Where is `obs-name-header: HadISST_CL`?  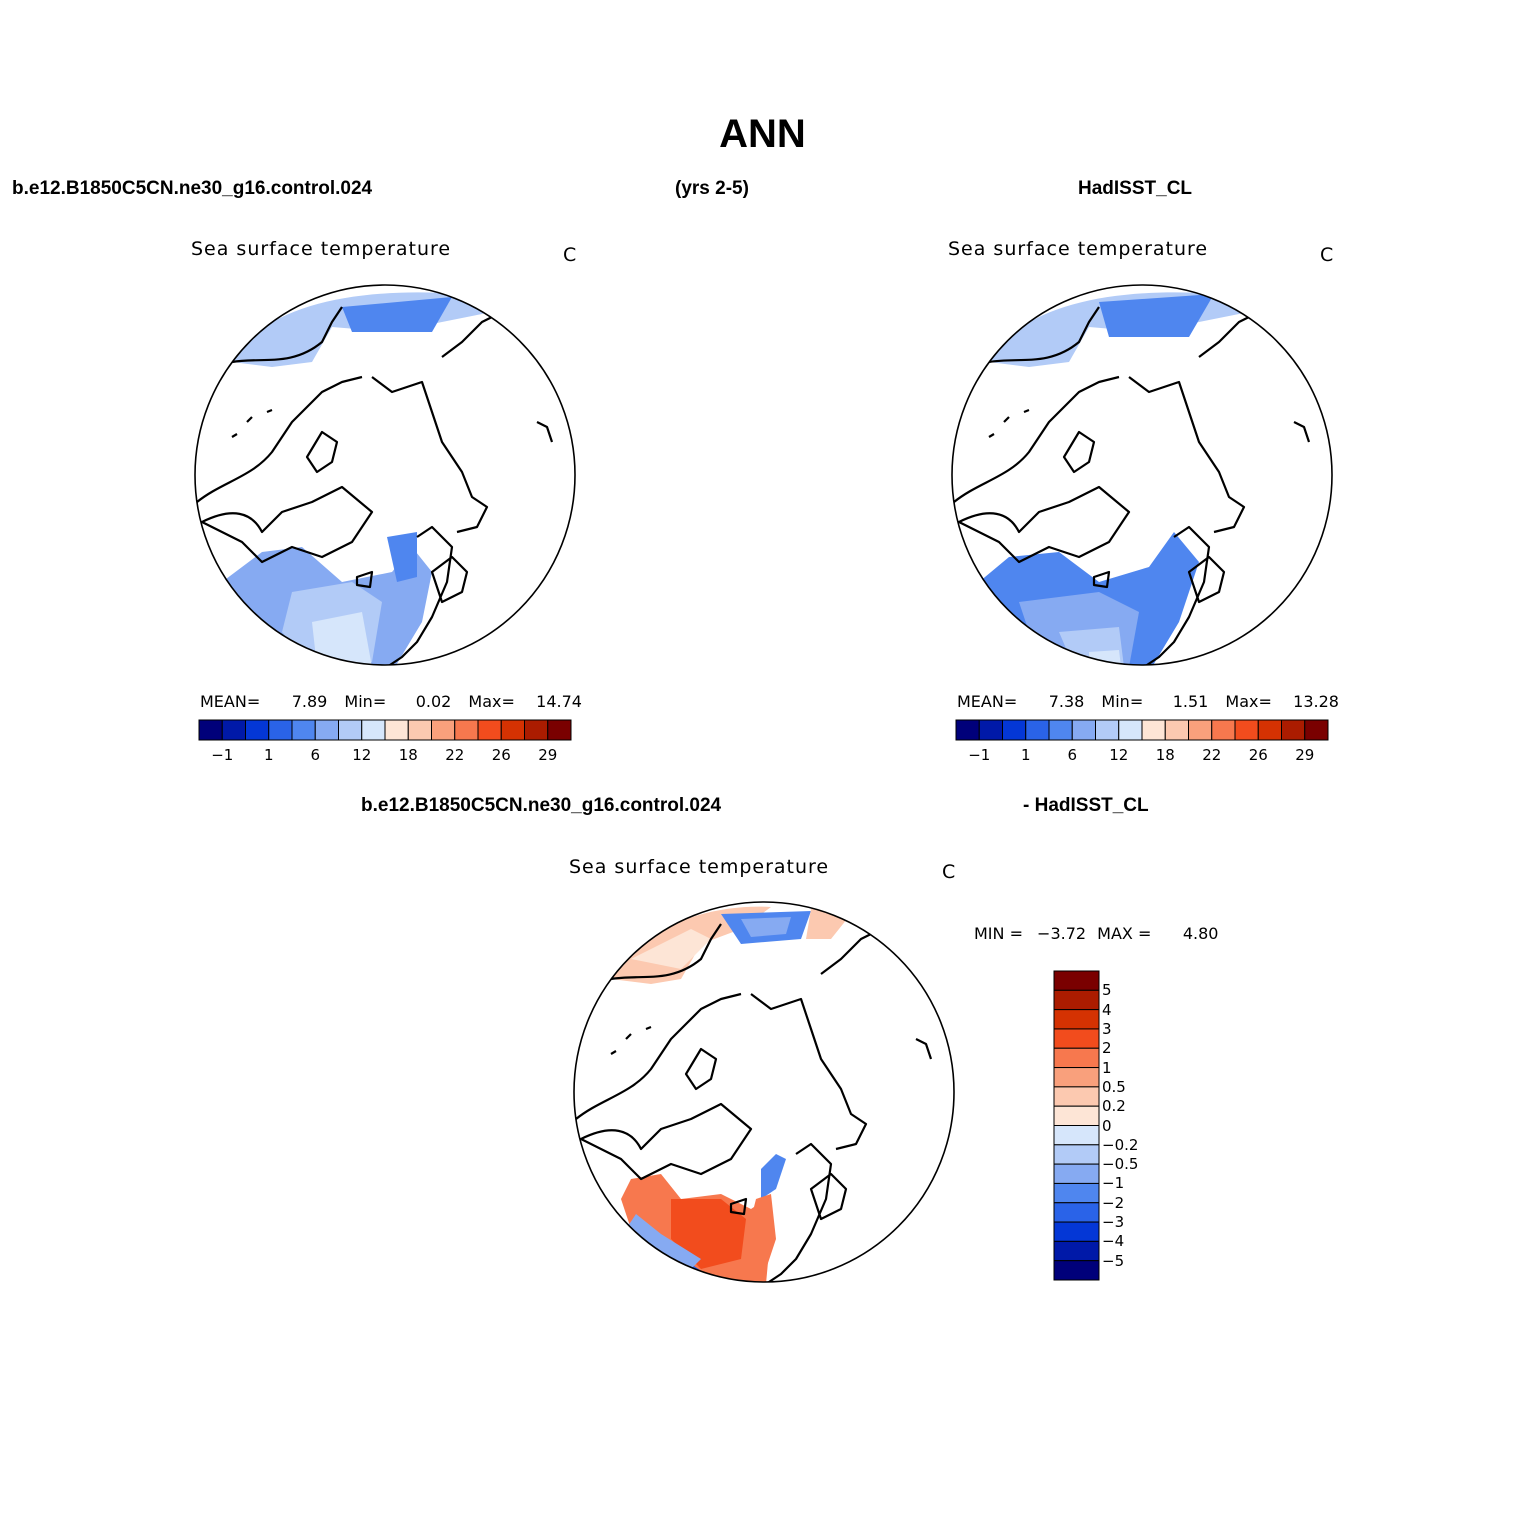
obs-name-header: HadISST_CL is located at coordinates (1135, 188).